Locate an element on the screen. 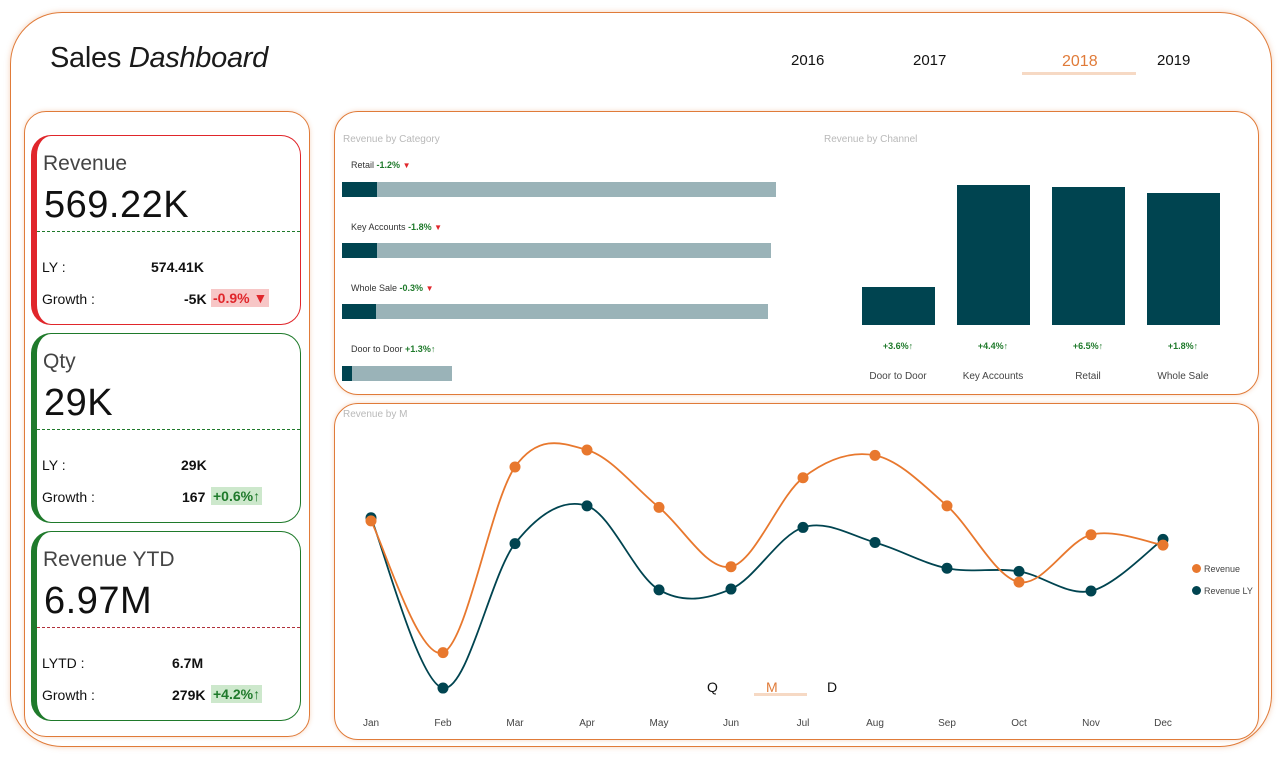  selected-year-underline is located at coordinates (1079, 73).